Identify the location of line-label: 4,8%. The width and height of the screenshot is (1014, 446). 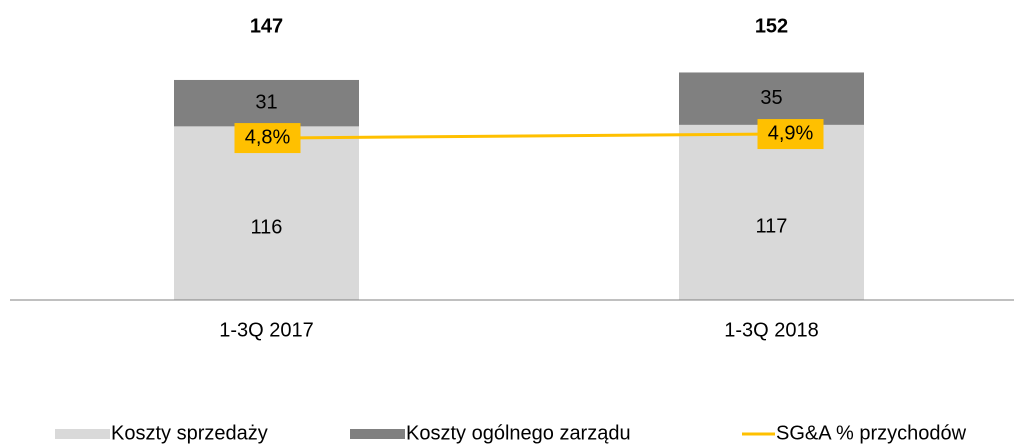
(268, 137).